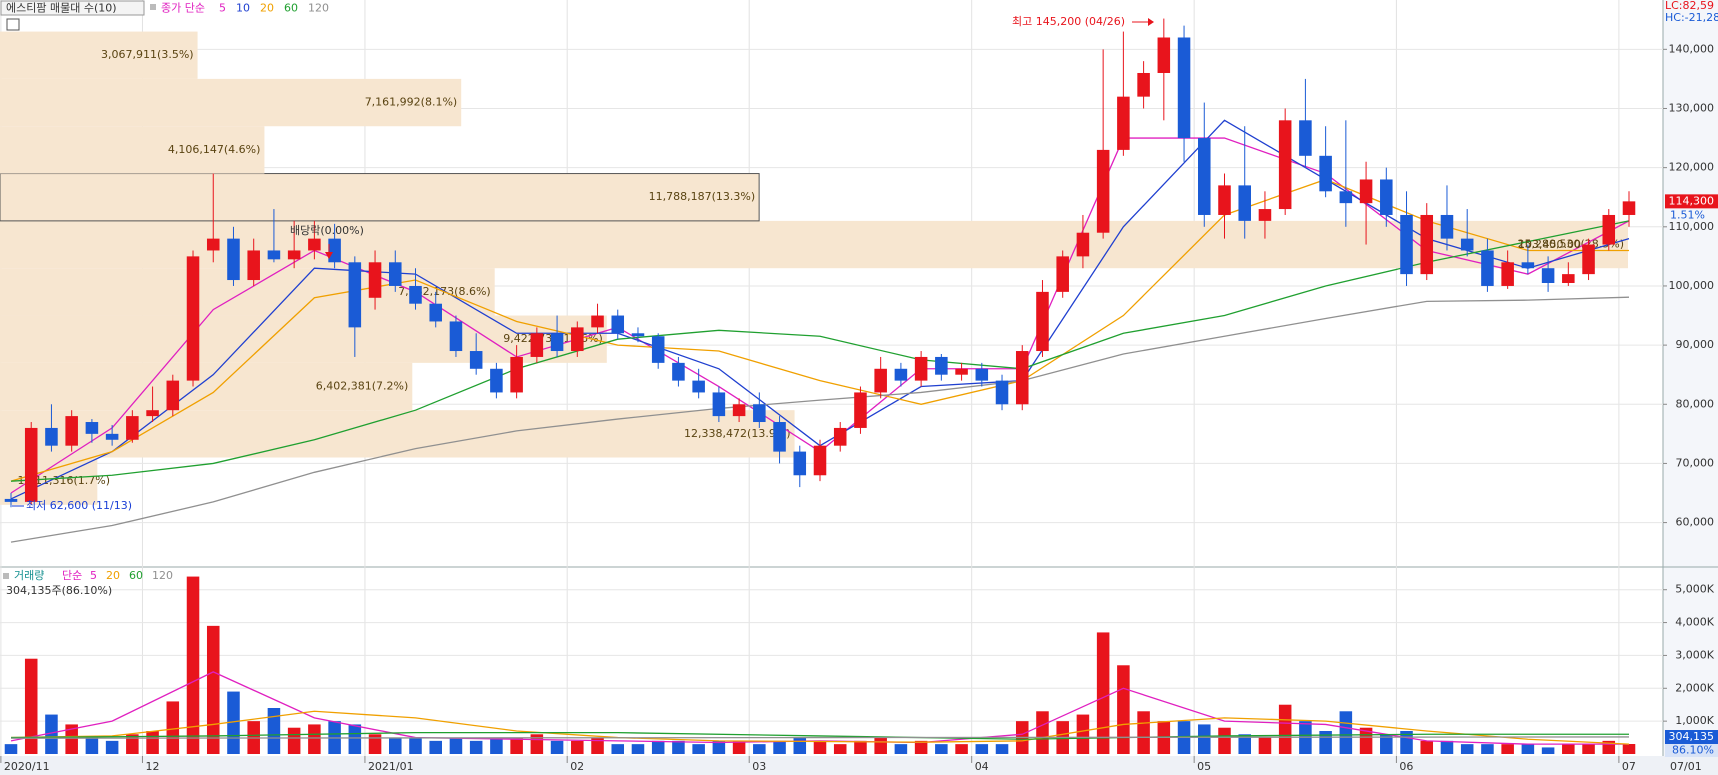 Image resolution: width=1718 pixels, height=775 pixels. I want to click on legend-entry: 10, so click(243, 8).